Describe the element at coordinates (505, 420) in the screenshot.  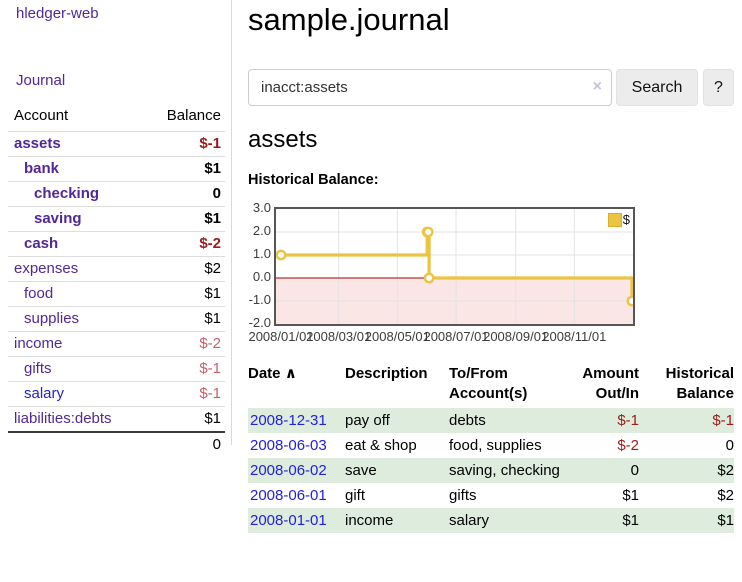
I see `transaction-accounts: debts` at that location.